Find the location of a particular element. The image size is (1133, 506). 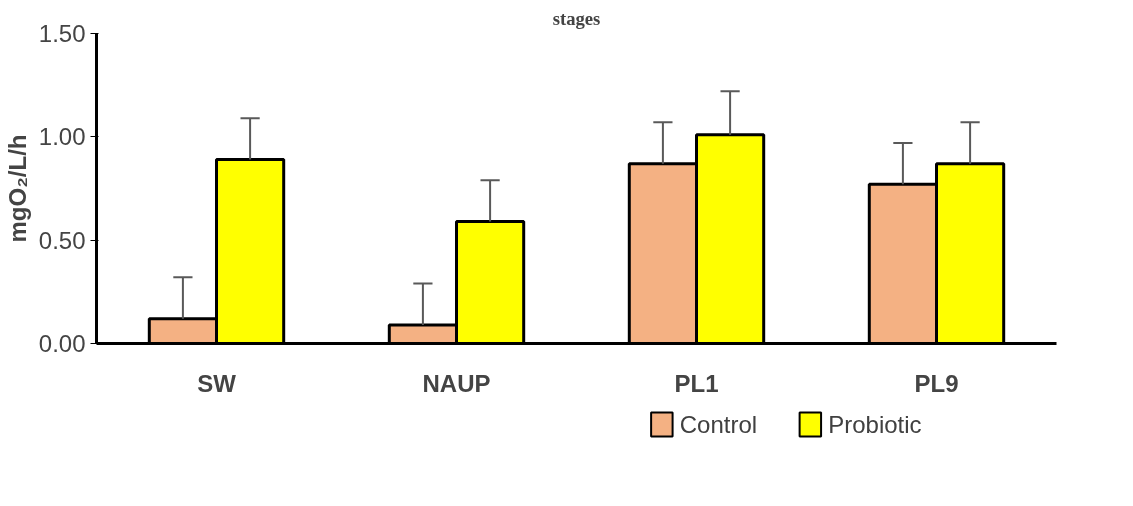

y-tick-label: 0.00 is located at coordinates (62, 343).